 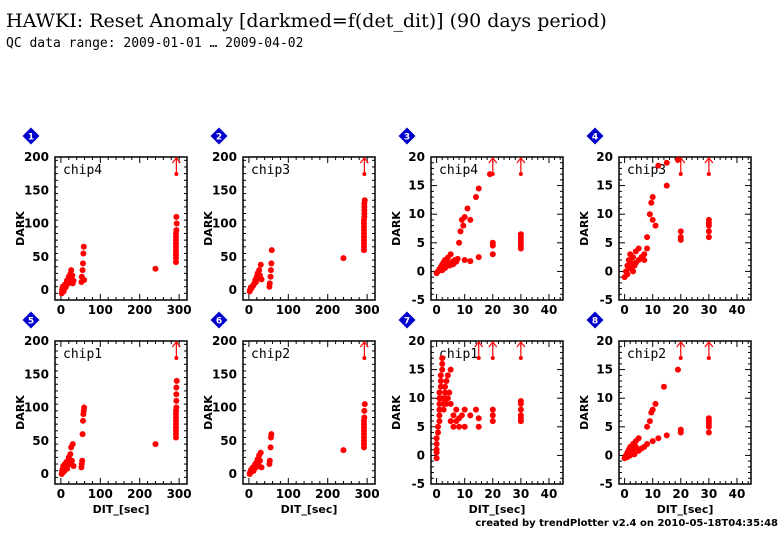 What do you see at coordinates (367, 494) in the screenshot?
I see `x-tick-label: 300` at bounding box center [367, 494].